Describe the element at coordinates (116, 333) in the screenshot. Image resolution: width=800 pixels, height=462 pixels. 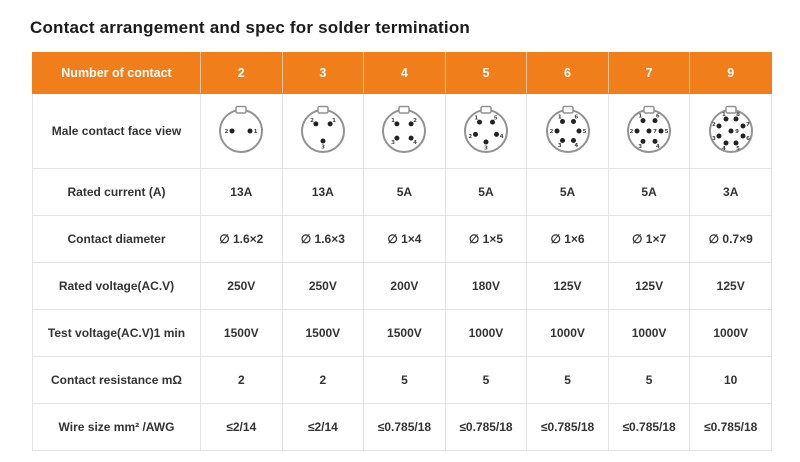
I see `row-label: Test voltage(AC.V)1 min` at that location.